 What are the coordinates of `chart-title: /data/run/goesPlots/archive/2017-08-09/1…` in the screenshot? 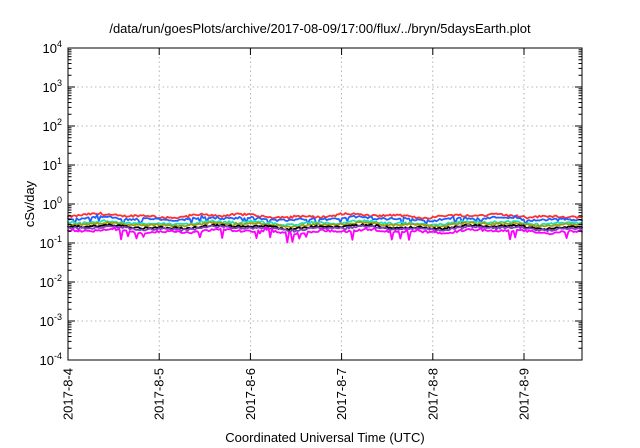 It's located at (320, 28).